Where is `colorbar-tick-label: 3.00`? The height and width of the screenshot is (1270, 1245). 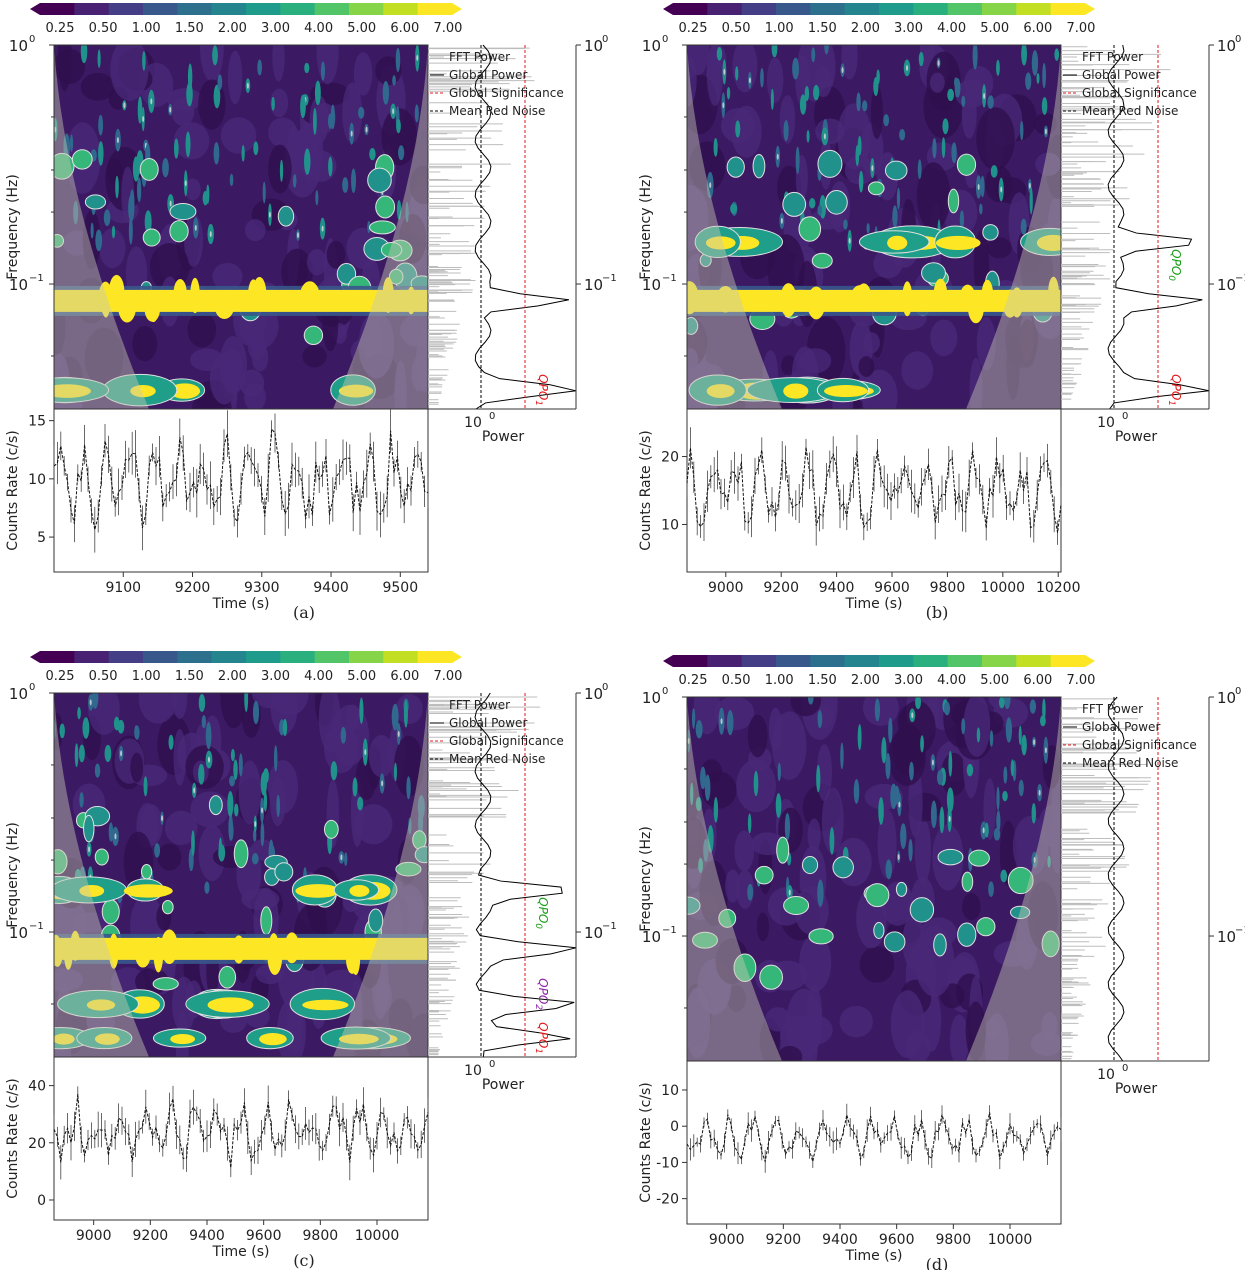
colorbar-tick-label: 3.00 is located at coordinates (275, 28).